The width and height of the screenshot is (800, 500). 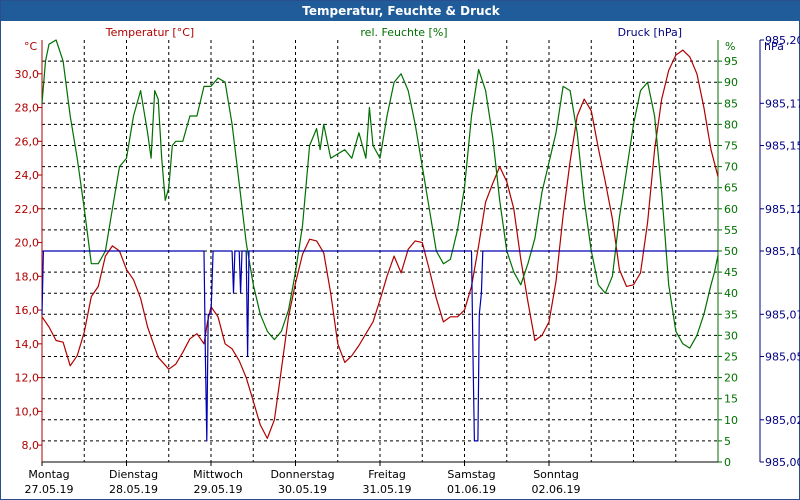 What do you see at coordinates (650, 32) in the screenshot?
I see `legend-pressure: Druck [hPa]` at bounding box center [650, 32].